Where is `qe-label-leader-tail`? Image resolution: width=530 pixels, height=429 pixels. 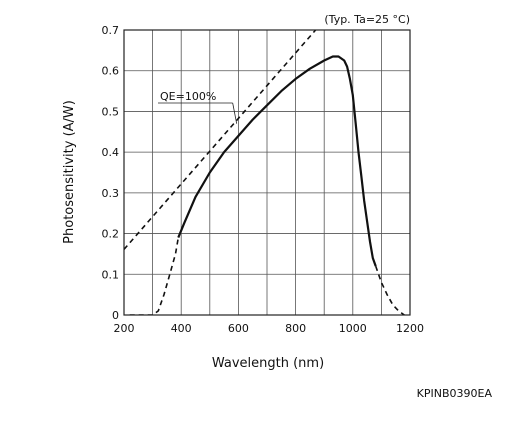 qe-label-leader-tail is located at coordinates (235, 113).